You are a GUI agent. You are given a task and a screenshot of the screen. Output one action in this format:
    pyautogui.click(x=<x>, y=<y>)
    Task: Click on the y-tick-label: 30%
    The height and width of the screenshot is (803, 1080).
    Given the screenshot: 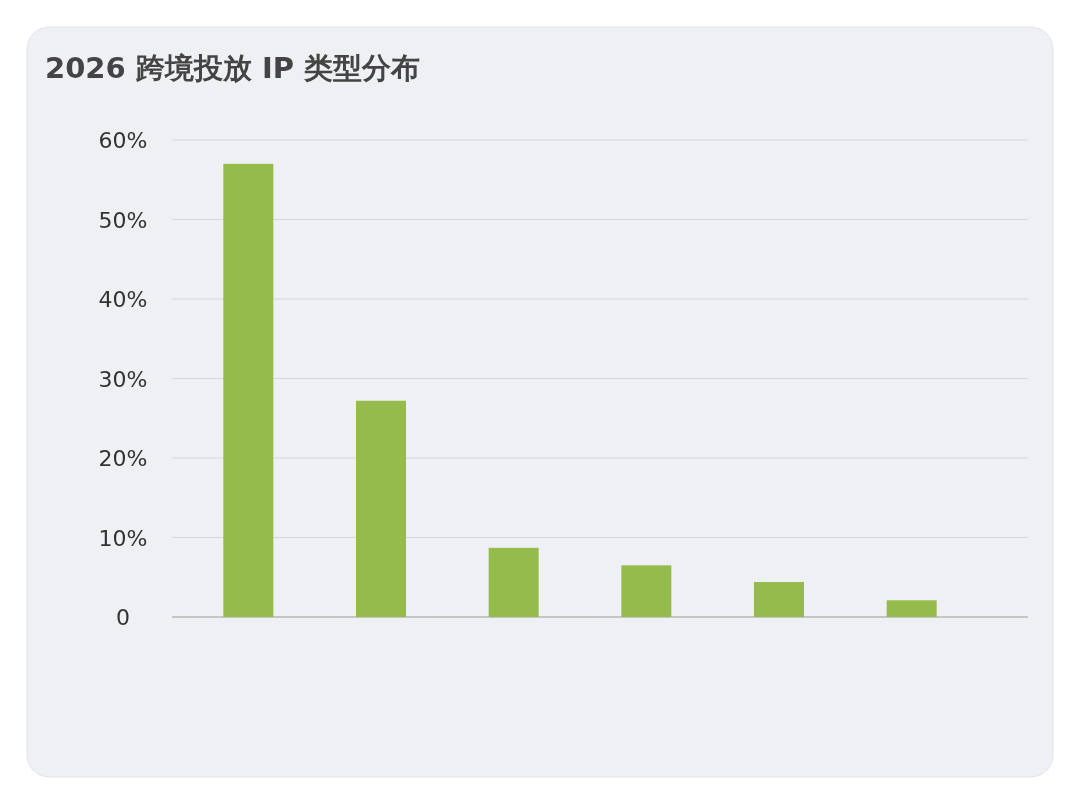 What is the action you would take?
    pyautogui.click(x=123, y=379)
    